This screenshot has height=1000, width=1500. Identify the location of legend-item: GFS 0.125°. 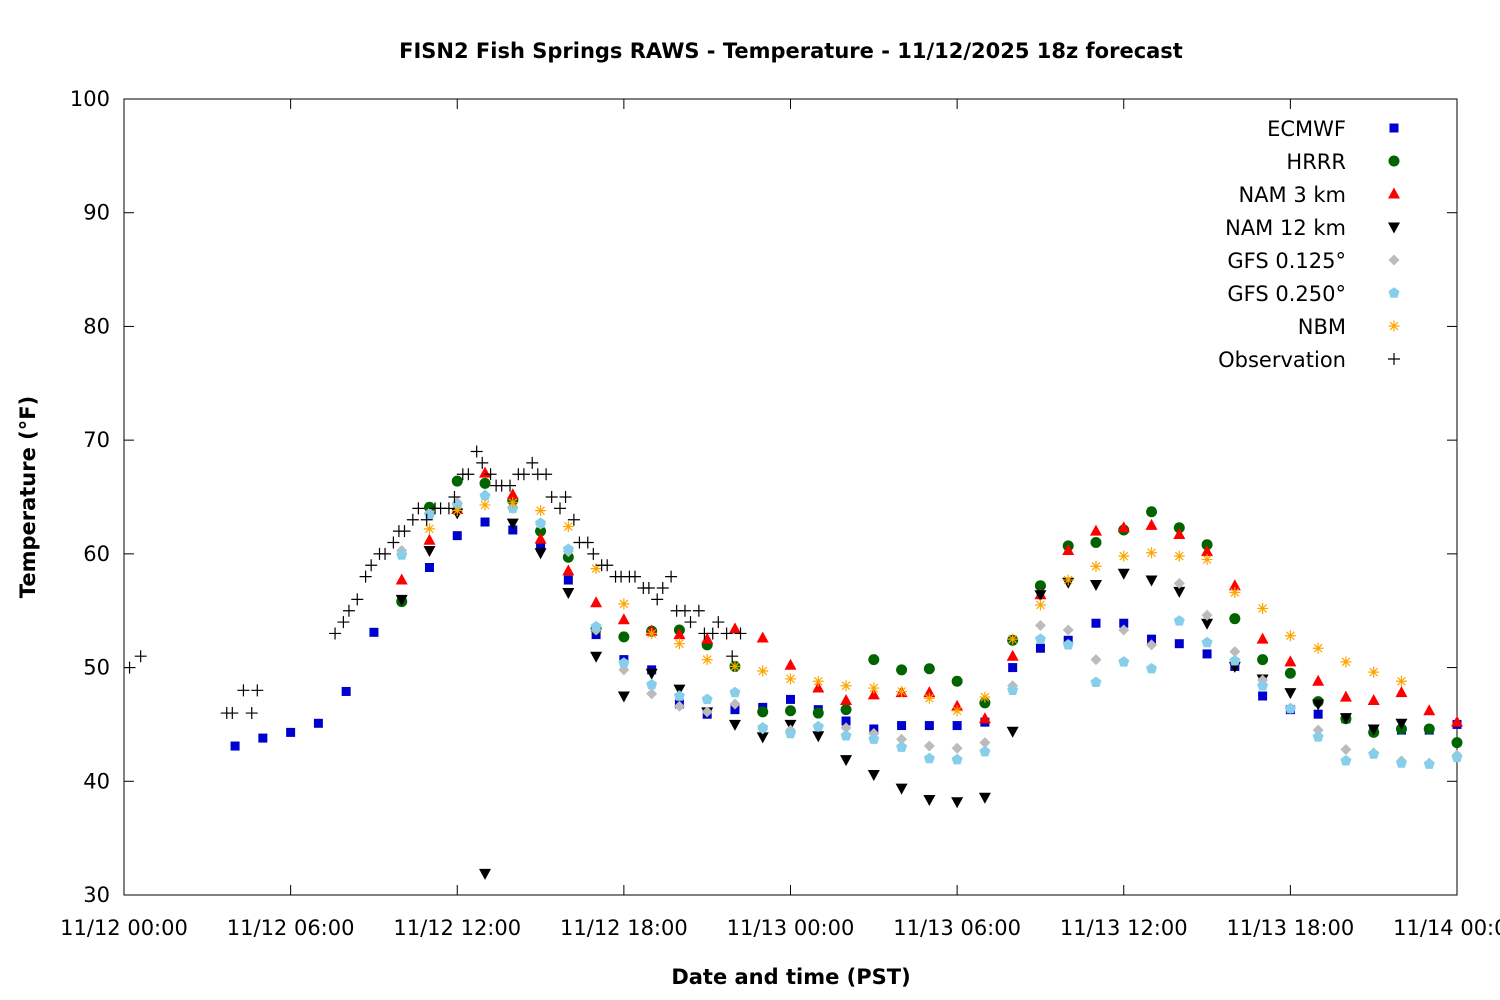
(1313, 261).